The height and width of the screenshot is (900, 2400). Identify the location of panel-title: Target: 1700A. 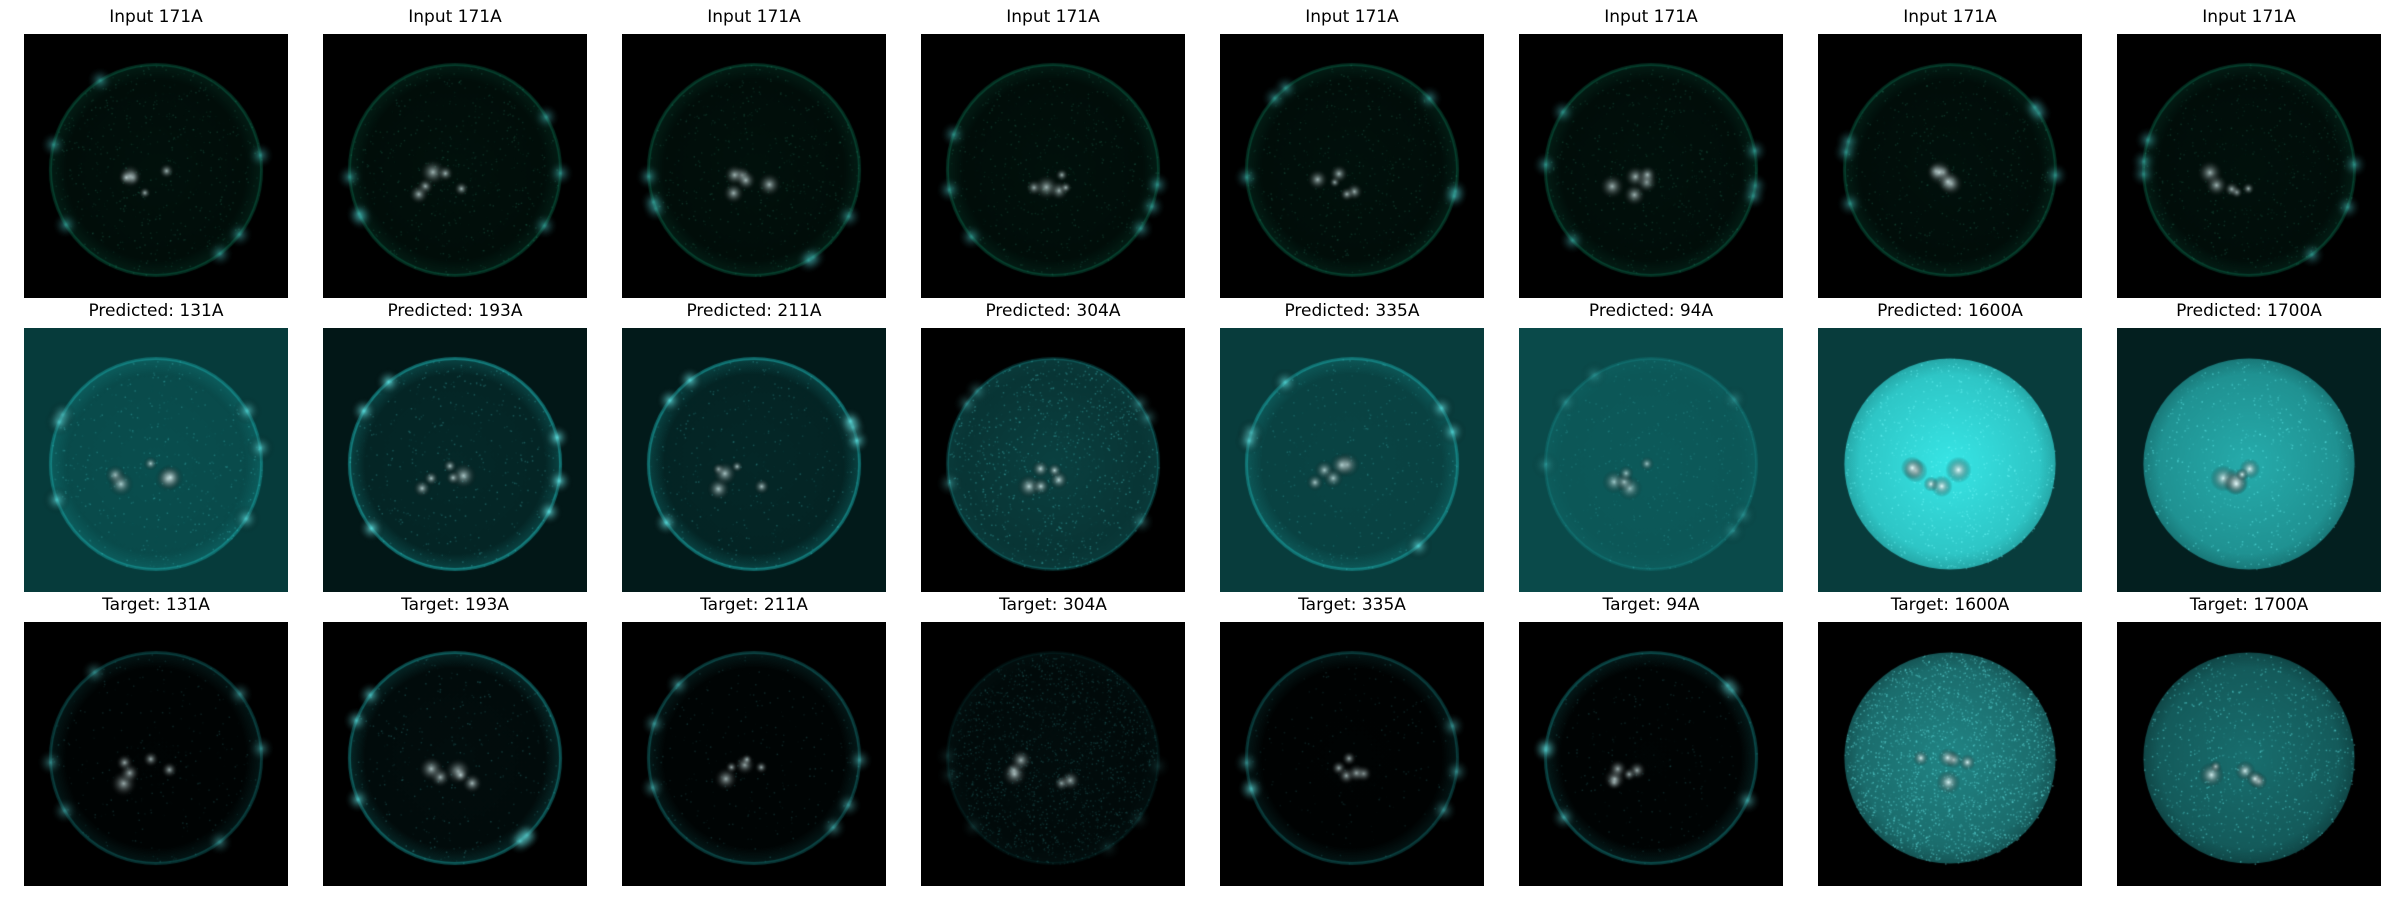
(2249, 605).